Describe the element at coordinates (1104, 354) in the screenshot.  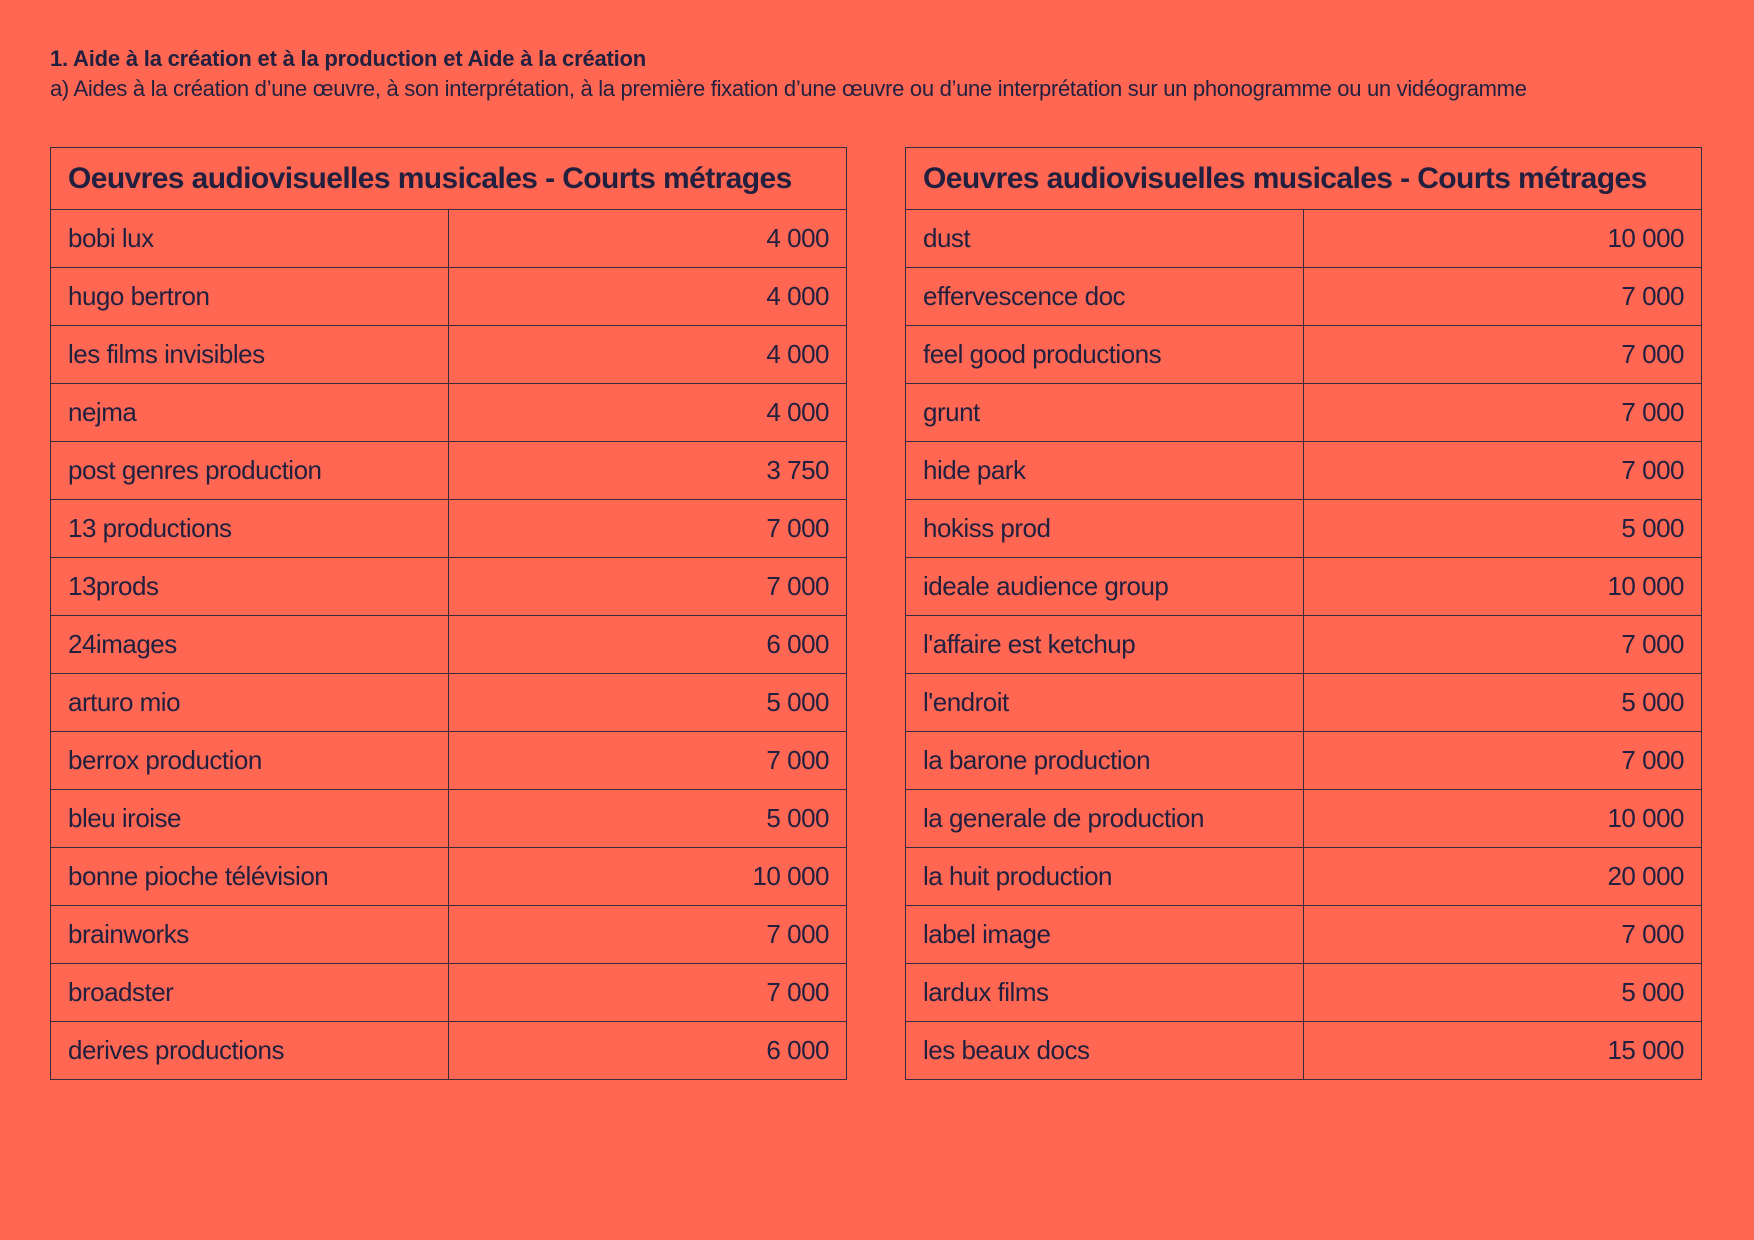
I see `producer-name-cell: feel good productions` at that location.